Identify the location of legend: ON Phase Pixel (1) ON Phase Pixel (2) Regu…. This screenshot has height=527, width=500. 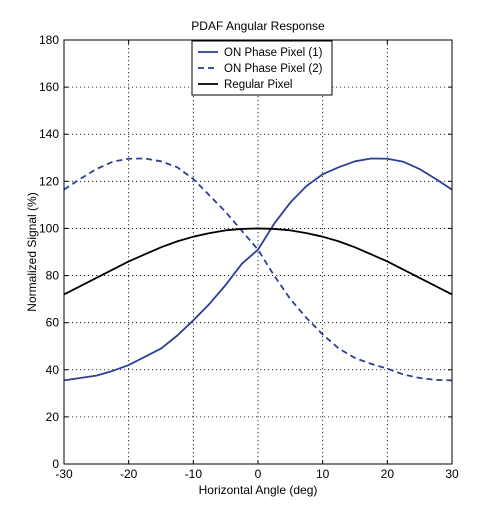
(262, 68).